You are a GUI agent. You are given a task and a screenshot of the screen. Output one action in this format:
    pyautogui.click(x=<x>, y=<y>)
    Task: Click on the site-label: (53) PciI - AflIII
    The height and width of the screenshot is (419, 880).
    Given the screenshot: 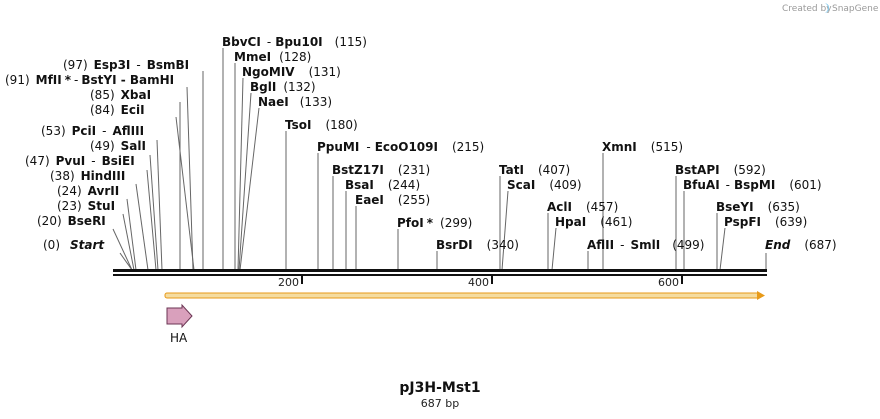 What is the action you would take?
    pyautogui.click(x=92, y=131)
    